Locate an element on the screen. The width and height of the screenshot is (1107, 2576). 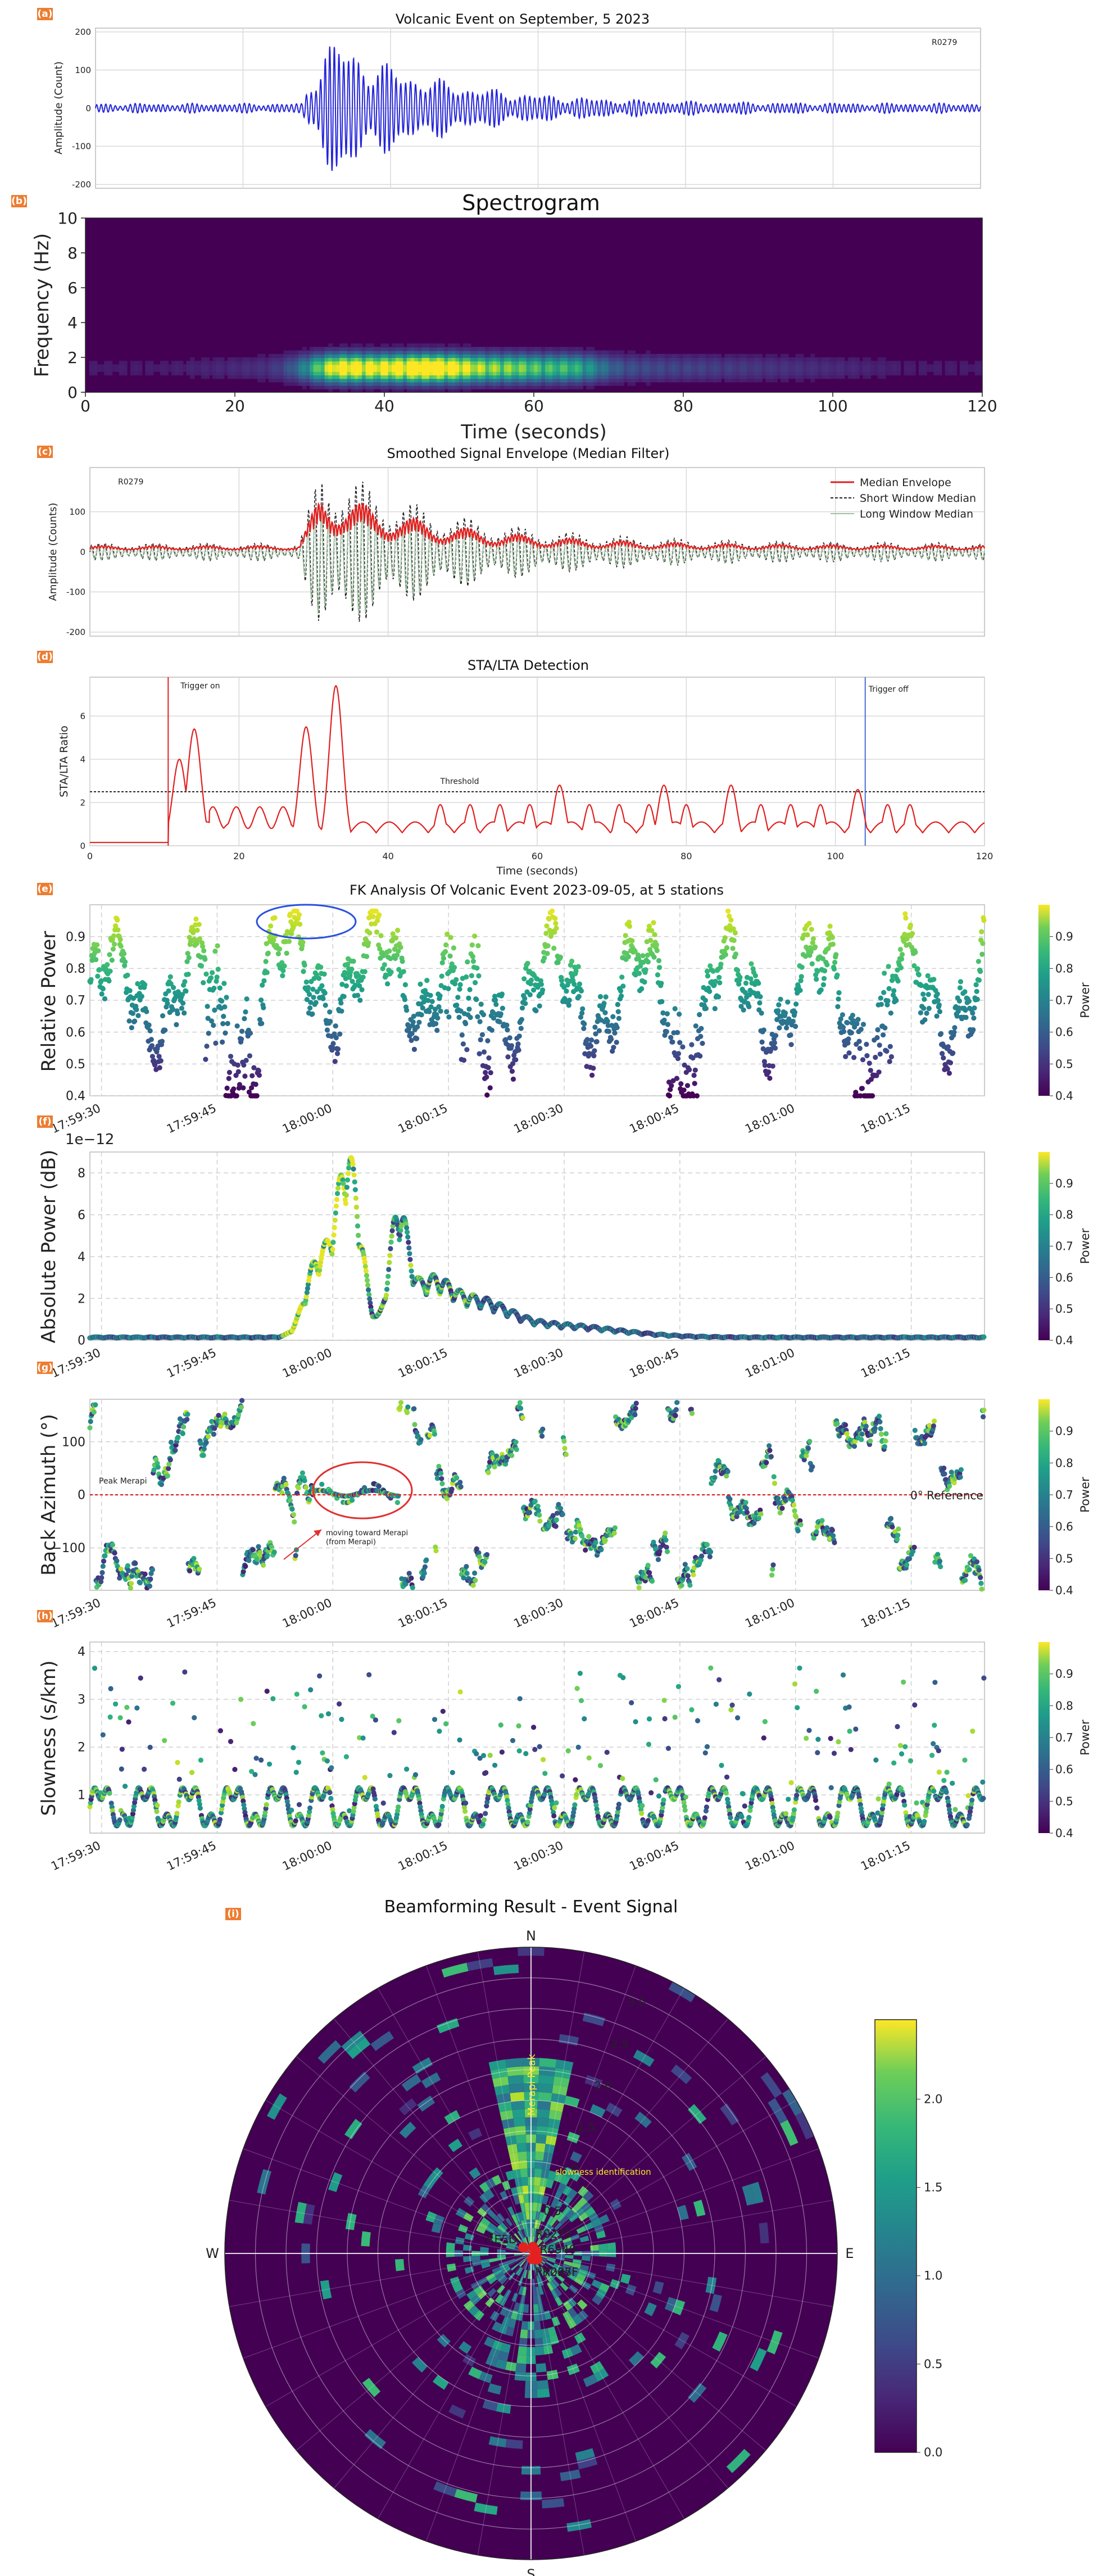
colorbar-tick-label: 0.9 is located at coordinates (1064, 937).